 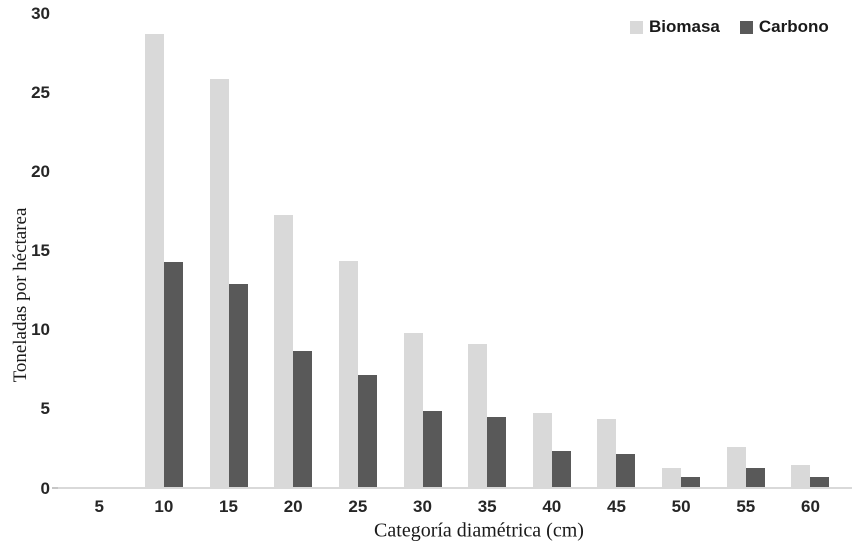 What do you see at coordinates (99, 506) in the screenshot?
I see `x-tick-label-5: 5` at bounding box center [99, 506].